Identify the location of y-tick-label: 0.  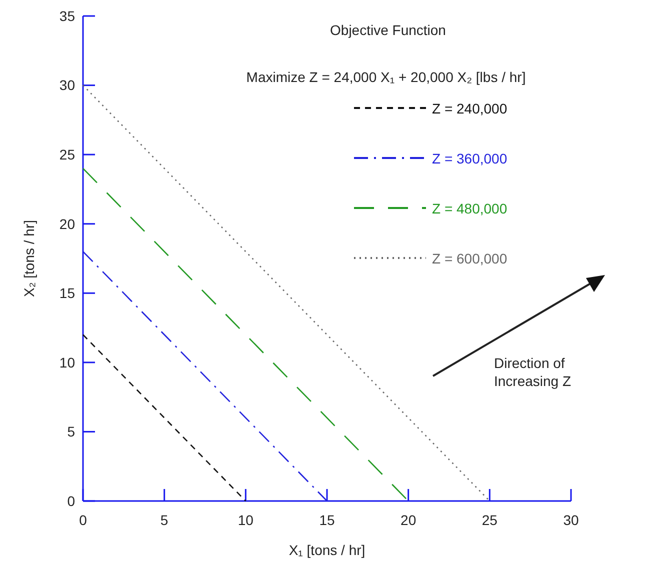
(71, 500).